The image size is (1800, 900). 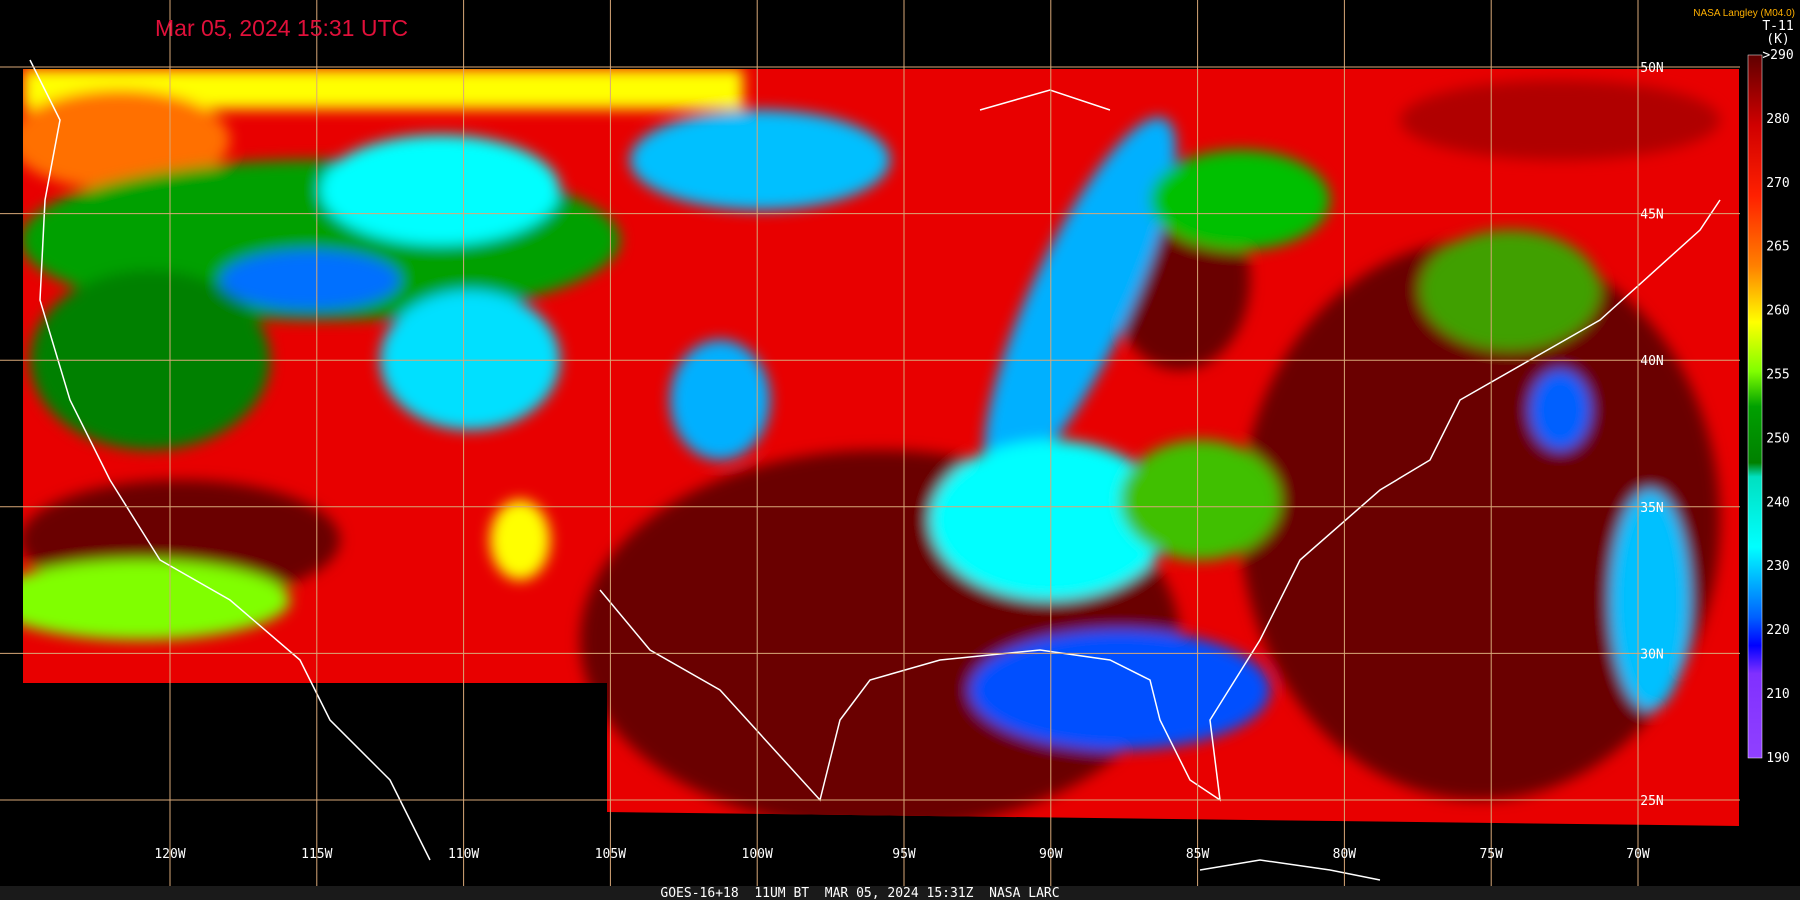 What do you see at coordinates (1651, 361) in the screenshot?
I see `lat-label: 40N` at bounding box center [1651, 361].